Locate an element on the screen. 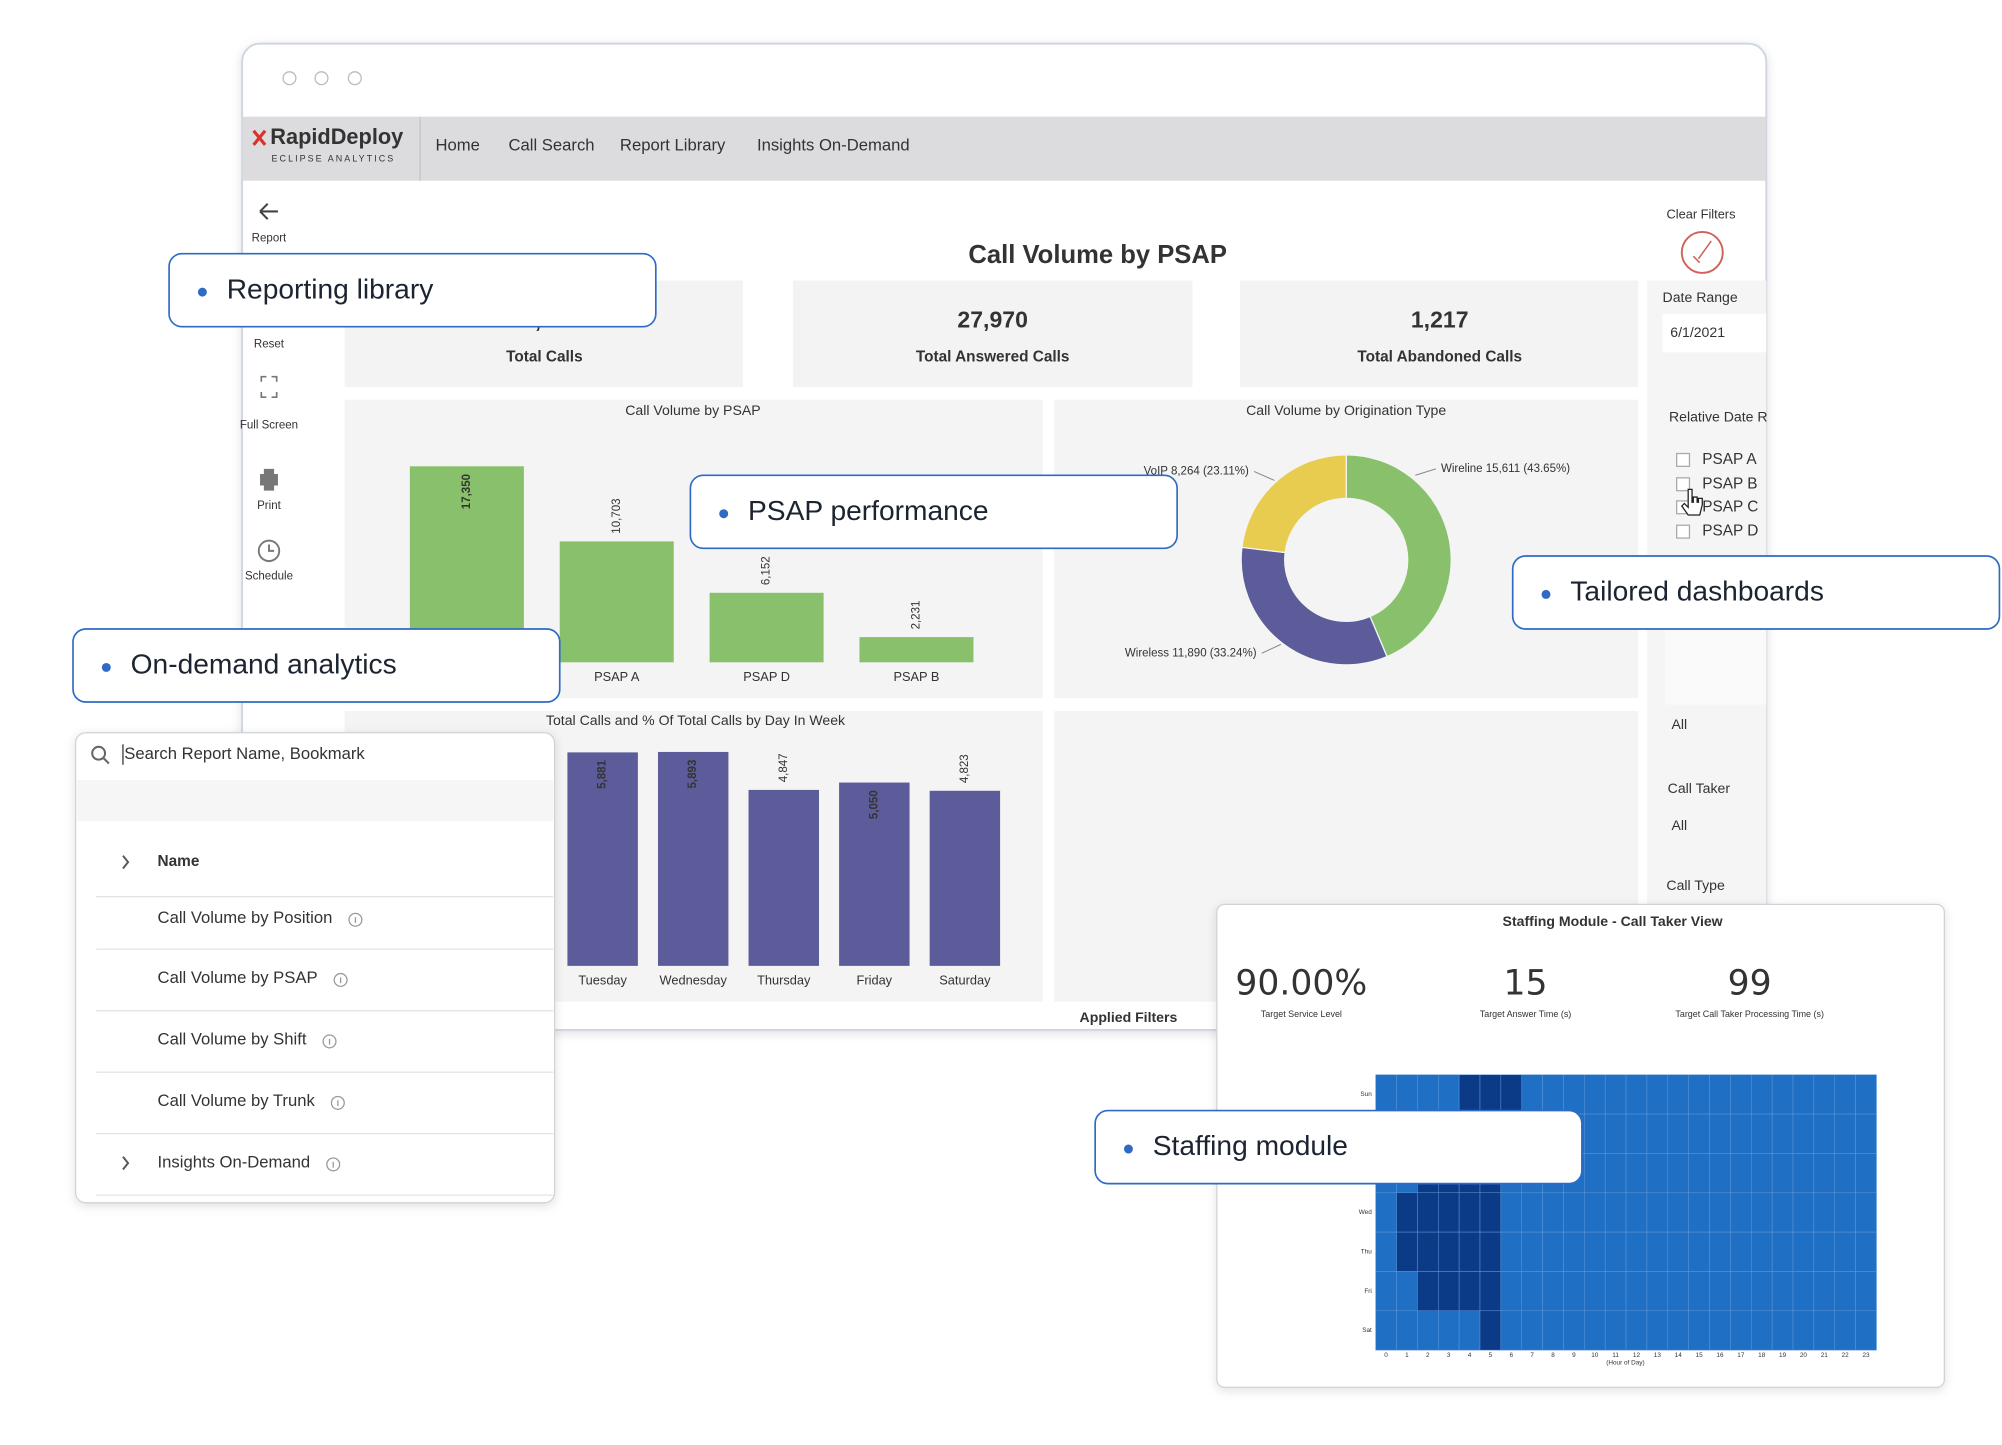 The image size is (2002, 1445). slice is located at coordinates (1398, 556).